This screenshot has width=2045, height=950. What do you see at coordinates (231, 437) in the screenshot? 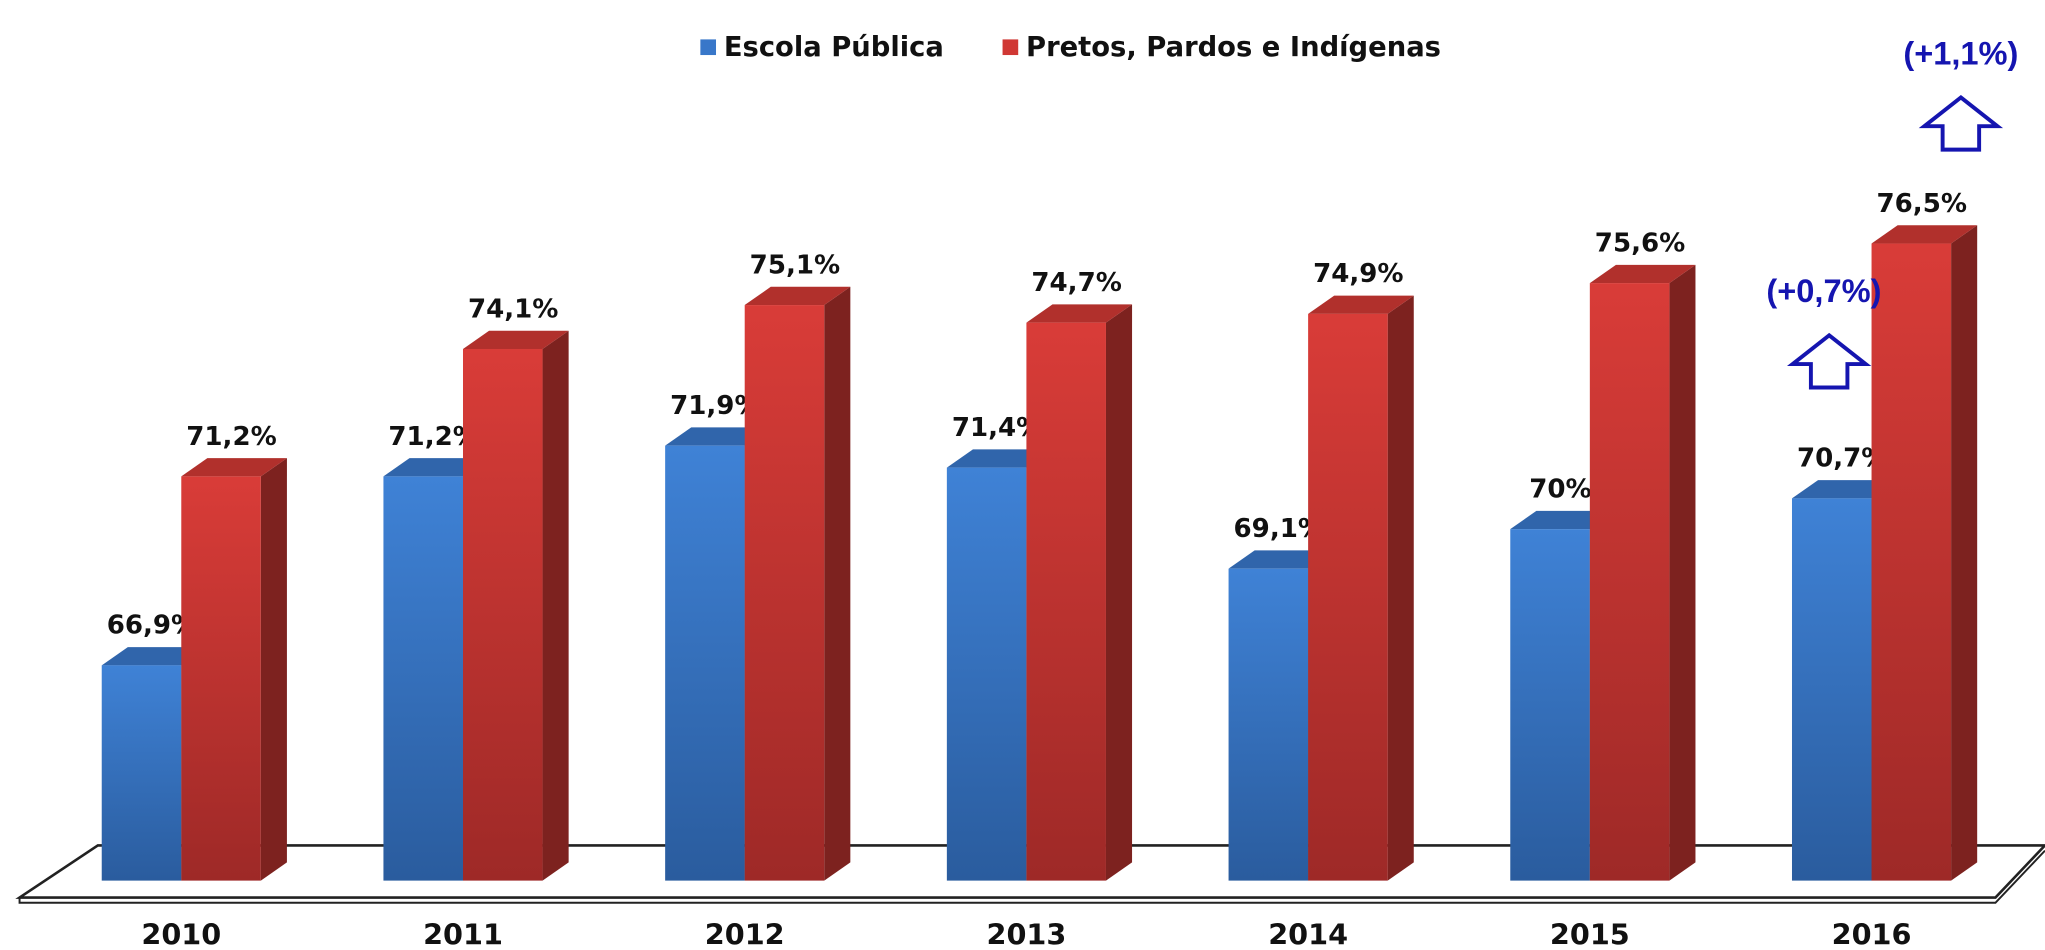
I see `value-label: 71,2%` at bounding box center [231, 437].